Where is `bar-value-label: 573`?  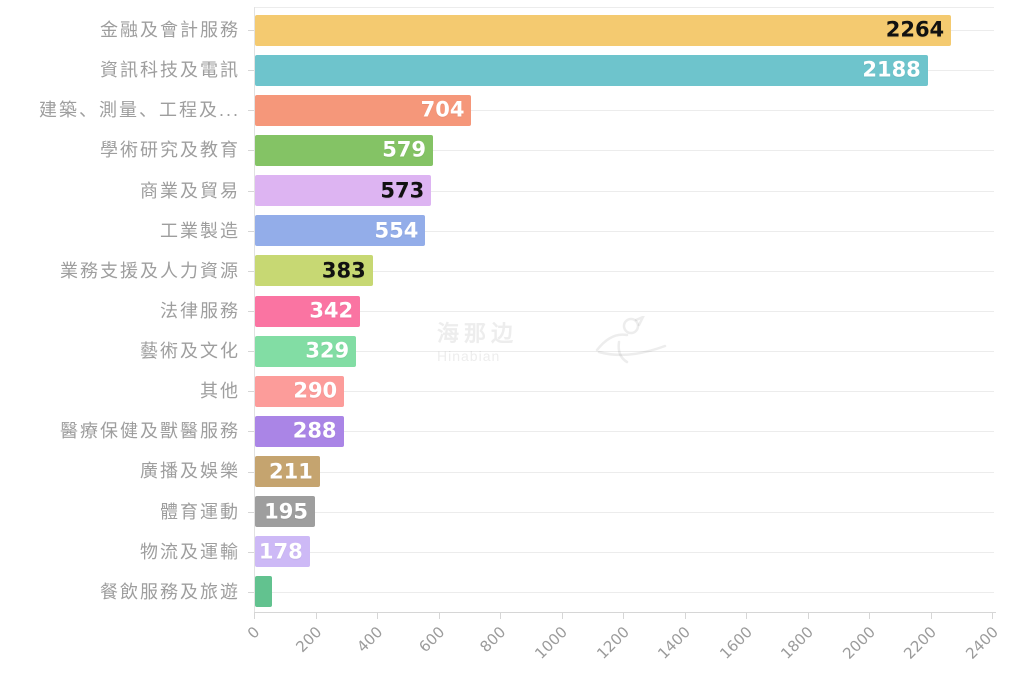 bar-value-label: 573 is located at coordinates (402, 190).